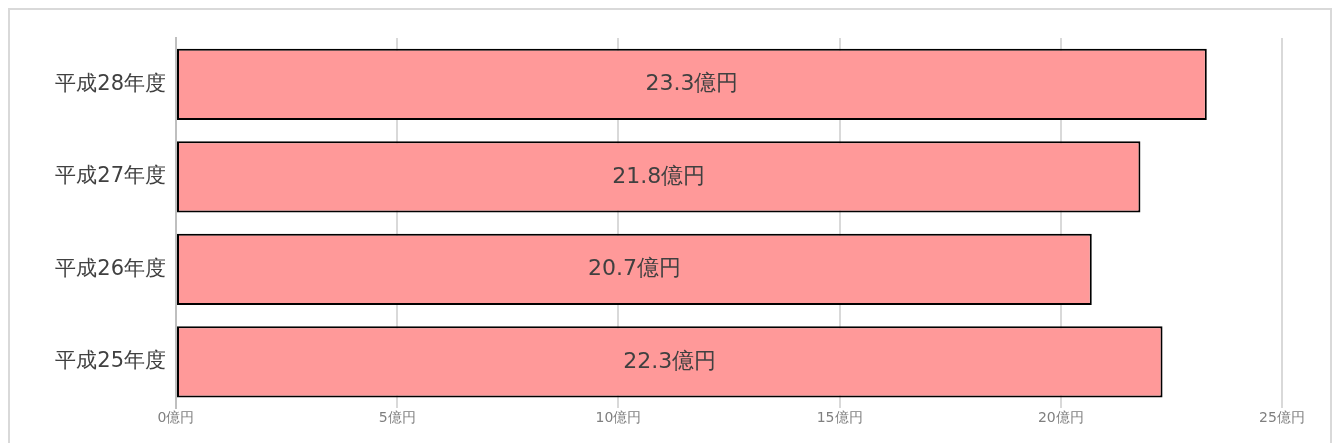  I want to click on x-tick-label: 25億円, so click(1282, 417).